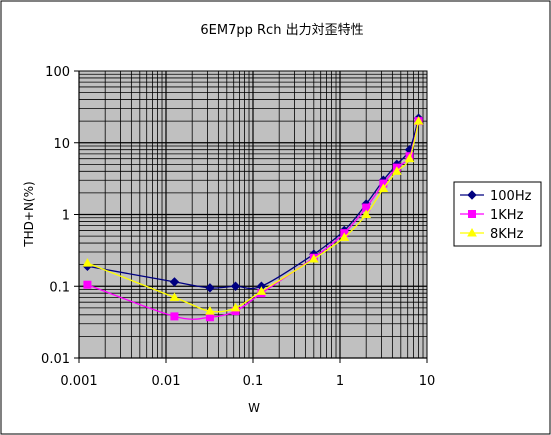 Image resolution: width=551 pixels, height=435 pixels. I want to click on legend-item-8khz: 8KHz, so click(492, 234).